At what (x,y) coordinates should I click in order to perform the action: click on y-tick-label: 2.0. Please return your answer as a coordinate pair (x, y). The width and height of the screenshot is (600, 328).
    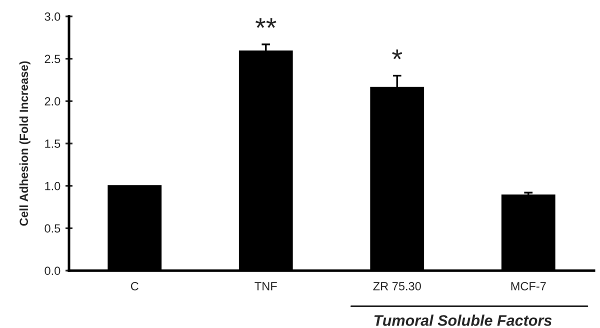
    Looking at the image, I should click on (52, 101).